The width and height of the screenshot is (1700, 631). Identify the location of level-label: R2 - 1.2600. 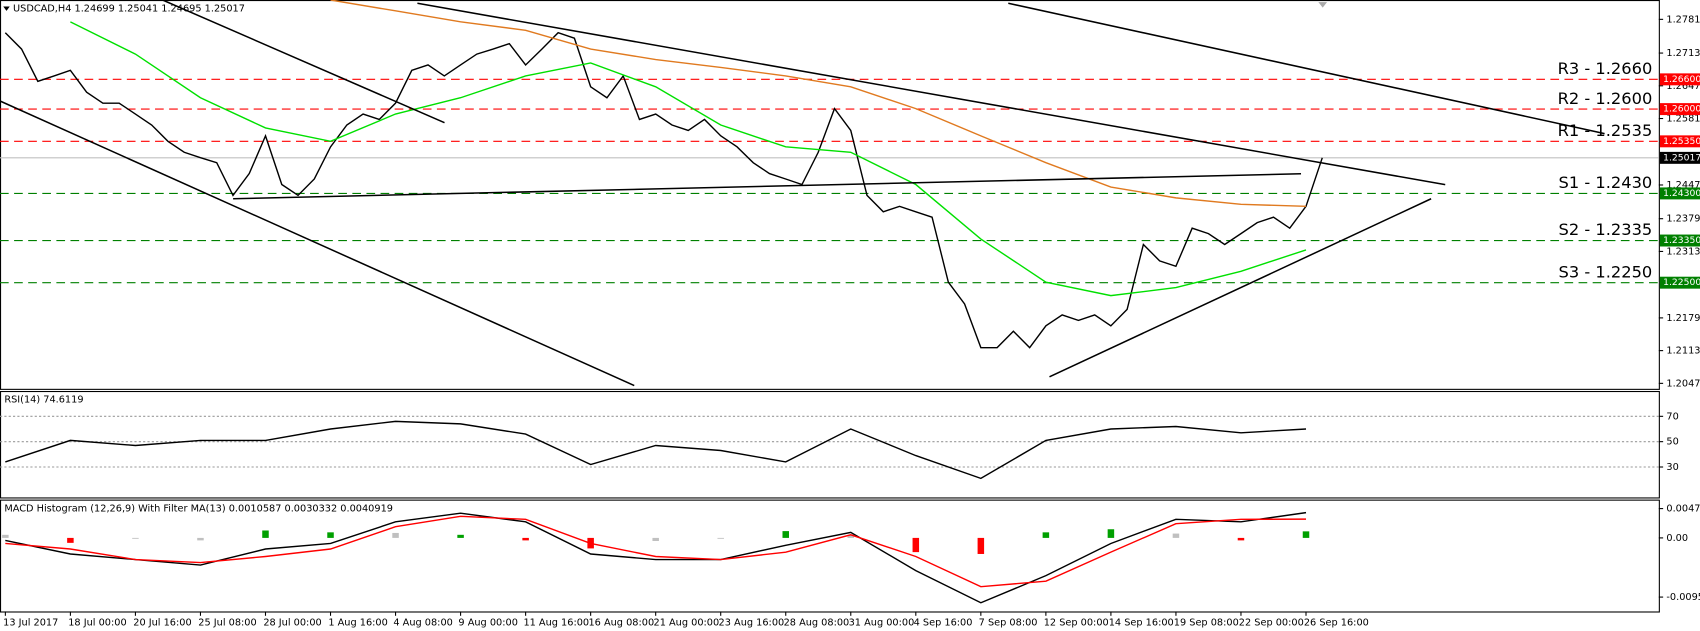
(1605, 98).